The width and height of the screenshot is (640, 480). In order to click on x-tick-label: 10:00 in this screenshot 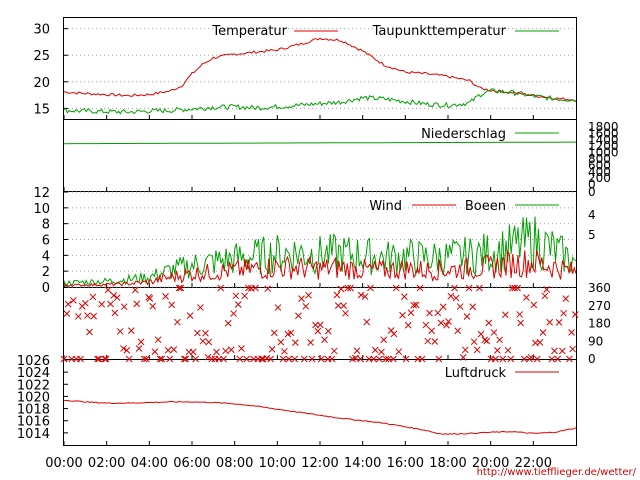, I will do `click(277, 463)`.